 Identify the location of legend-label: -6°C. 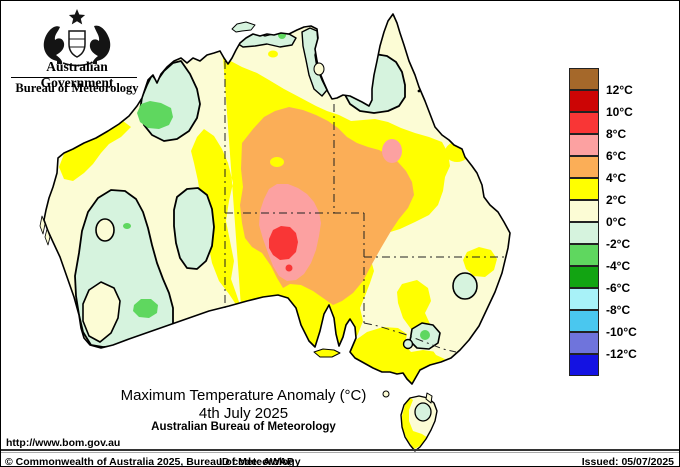
(618, 288).